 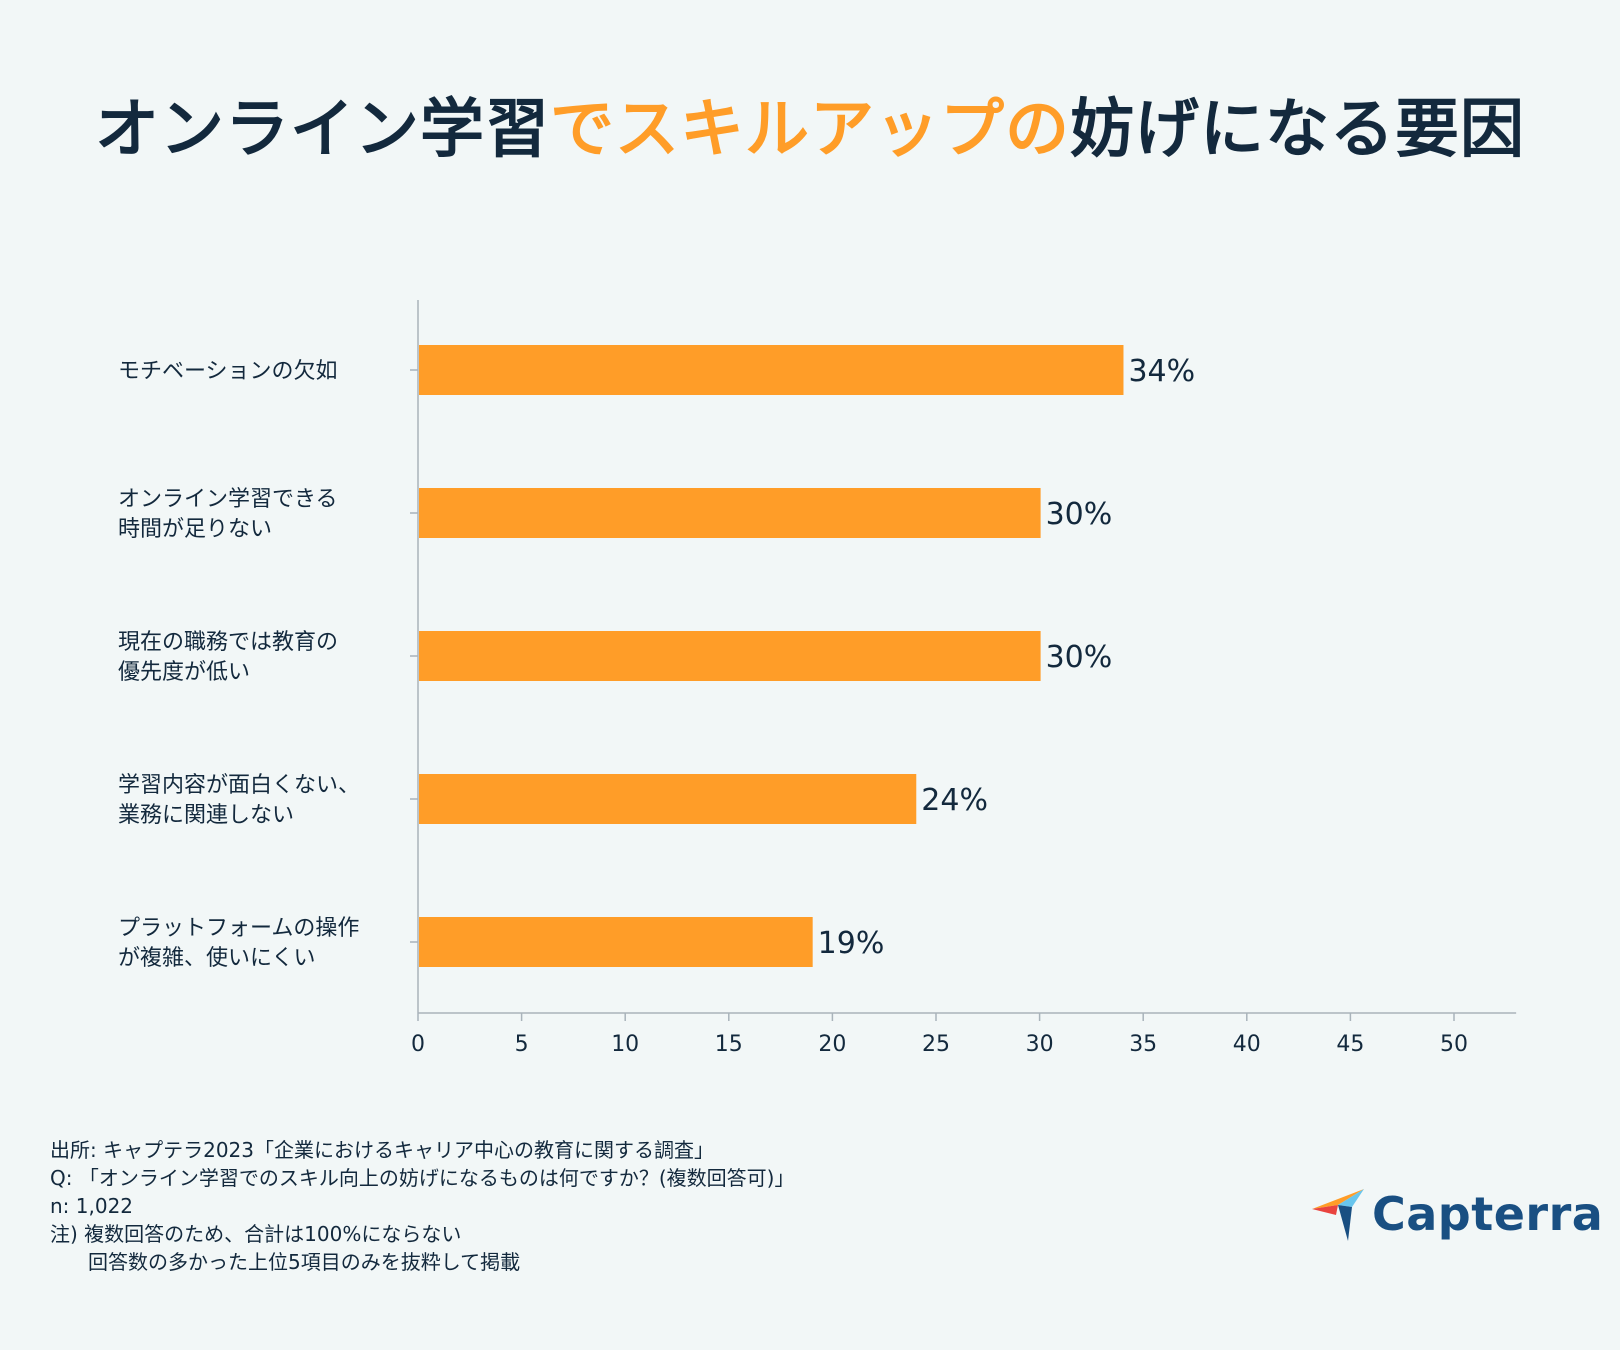 I want to click on sample-size-note: n: 1,022, so click(x=92, y=1206).